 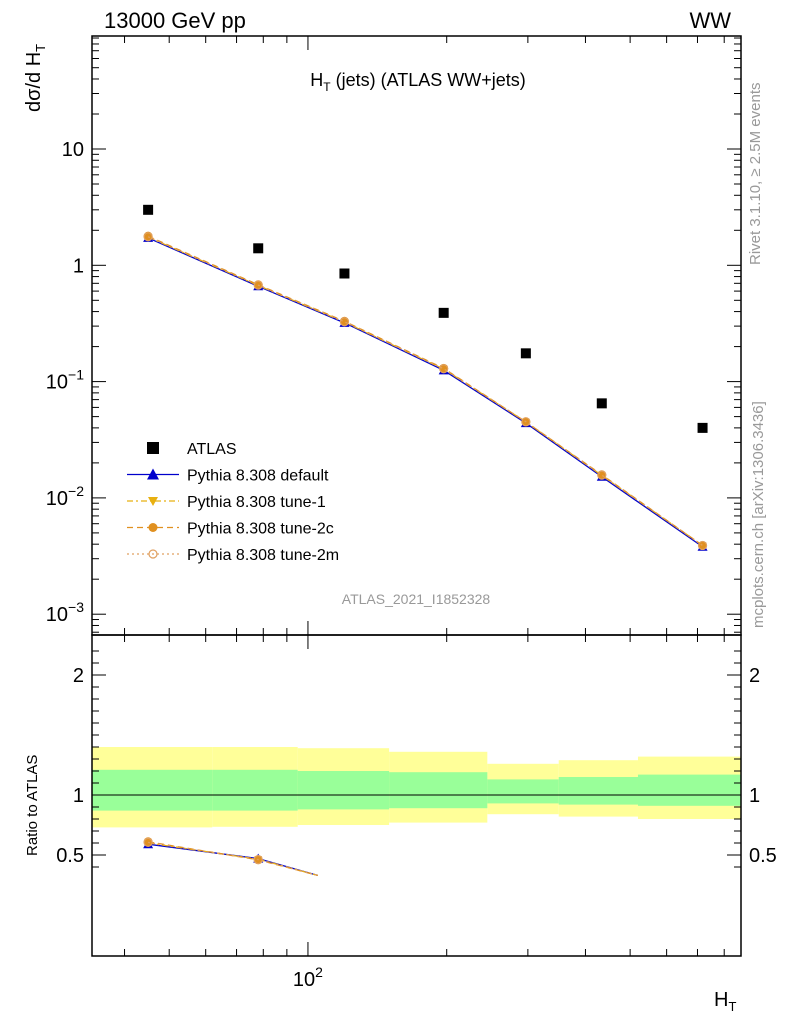 What do you see at coordinates (260, 529) in the screenshot?
I see `legend-label: Pythia 8.308 tune-2c` at bounding box center [260, 529].